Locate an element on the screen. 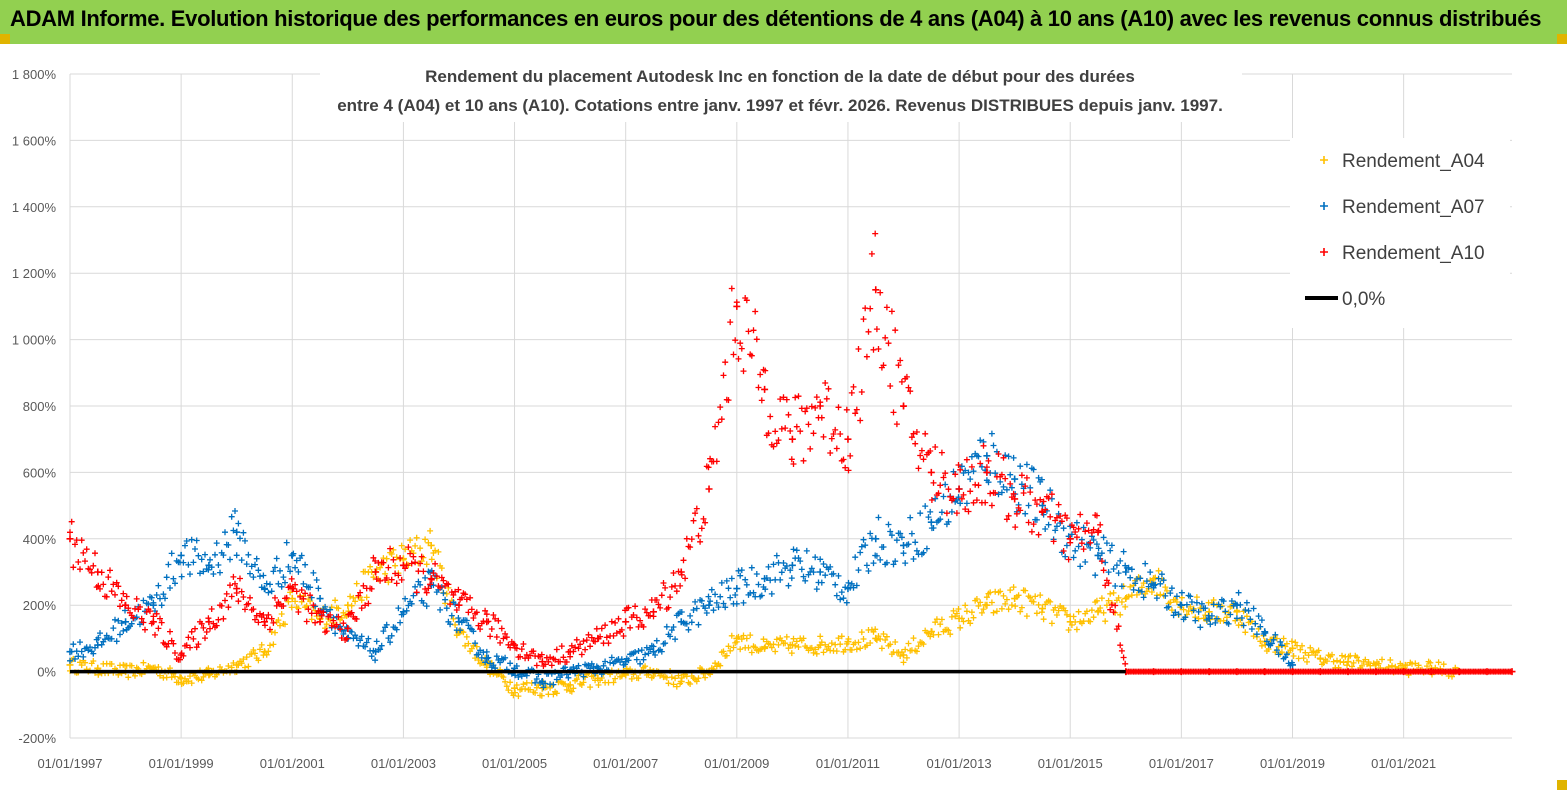 The height and width of the screenshot is (790, 1567). y-tick-label: 1 000% is located at coordinates (34, 340).